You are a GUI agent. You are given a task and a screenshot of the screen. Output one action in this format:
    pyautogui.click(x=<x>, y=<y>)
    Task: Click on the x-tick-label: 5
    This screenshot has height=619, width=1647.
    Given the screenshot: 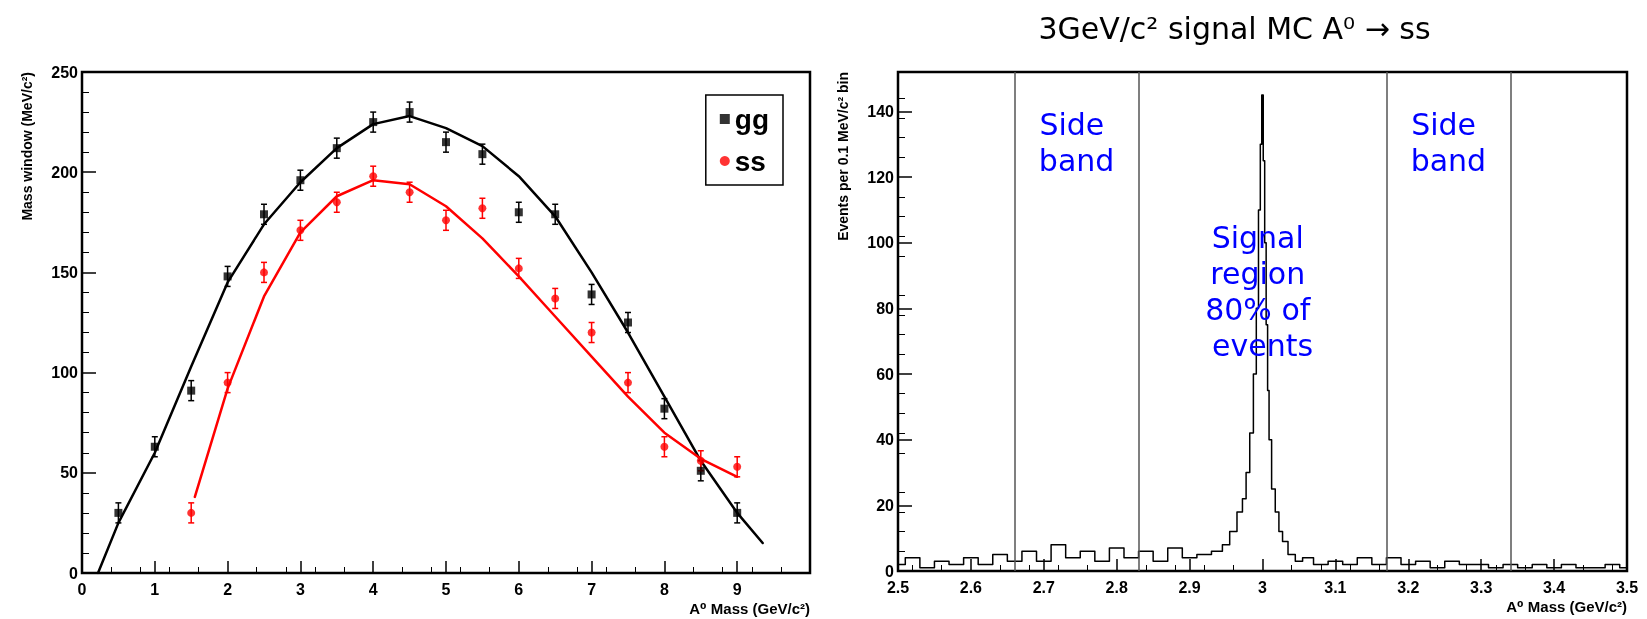 What is the action you would take?
    pyautogui.click(x=446, y=589)
    